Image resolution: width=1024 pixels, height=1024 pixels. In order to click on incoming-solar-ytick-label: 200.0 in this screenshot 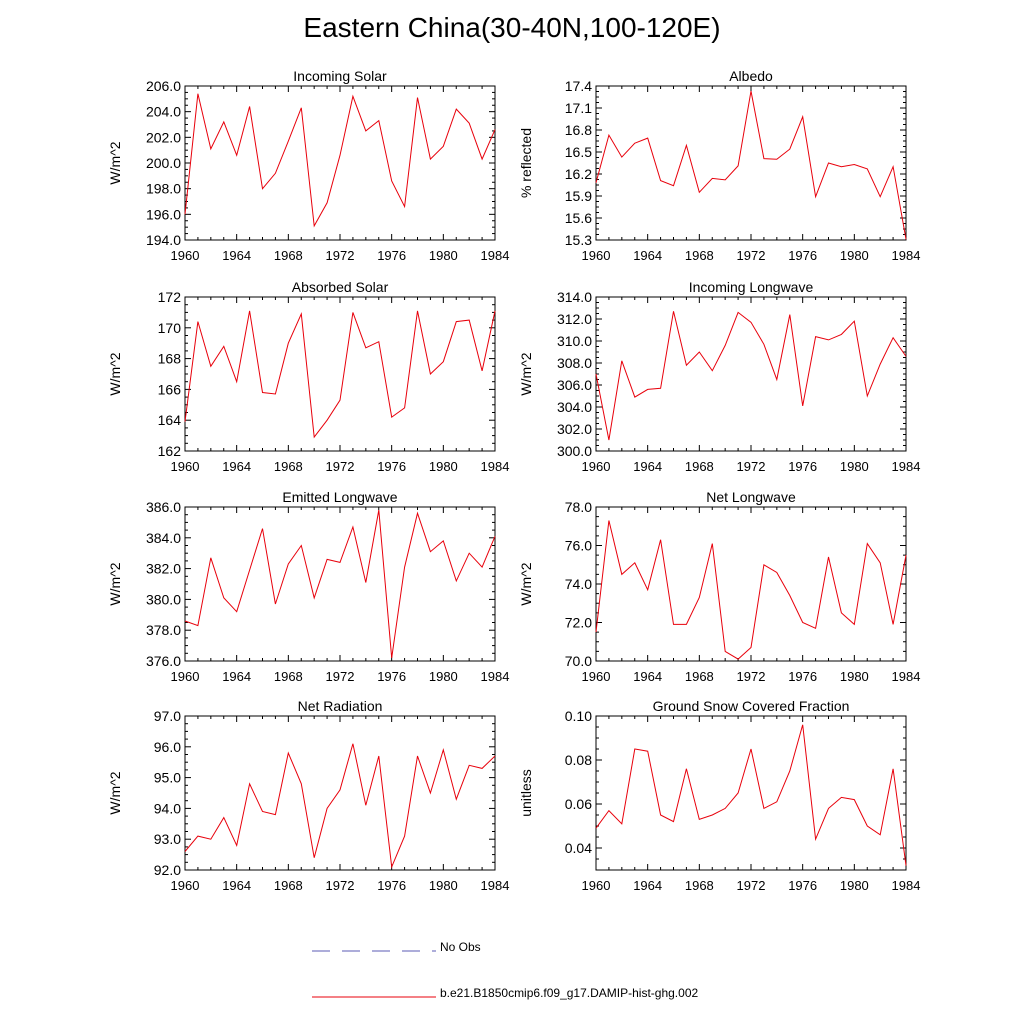, I will do `click(163, 163)`.